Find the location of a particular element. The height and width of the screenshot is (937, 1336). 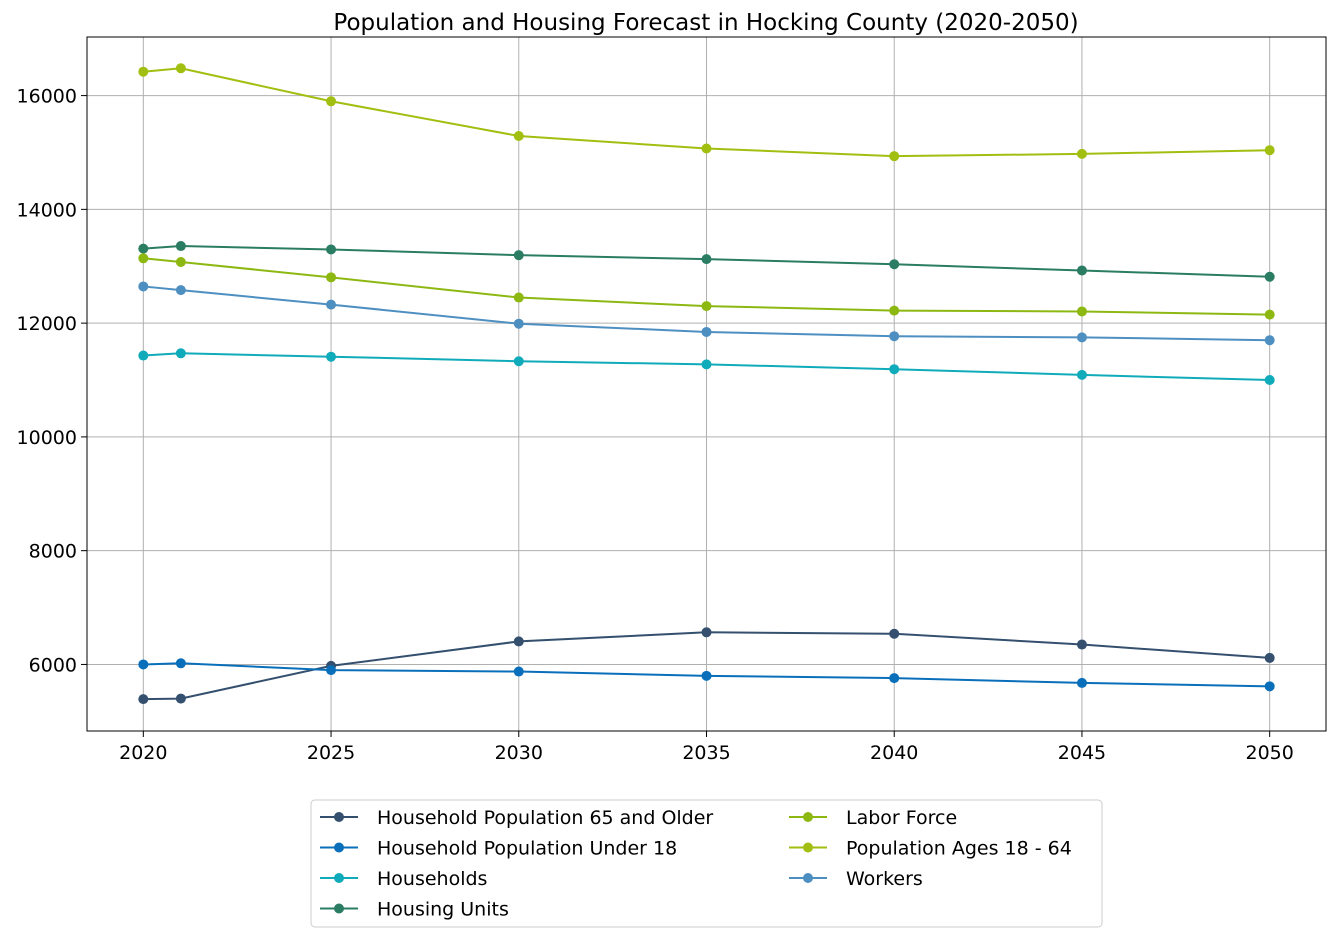

x-tick-label: 2045 is located at coordinates (1082, 753).